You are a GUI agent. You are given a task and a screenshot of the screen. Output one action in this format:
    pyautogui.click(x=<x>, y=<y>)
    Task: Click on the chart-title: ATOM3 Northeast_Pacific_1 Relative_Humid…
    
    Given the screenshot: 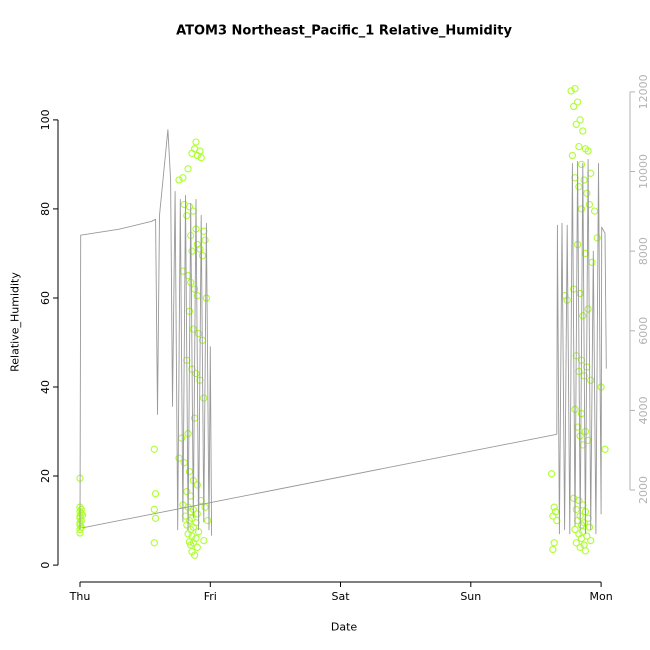 What is the action you would take?
    pyautogui.click(x=344, y=31)
    